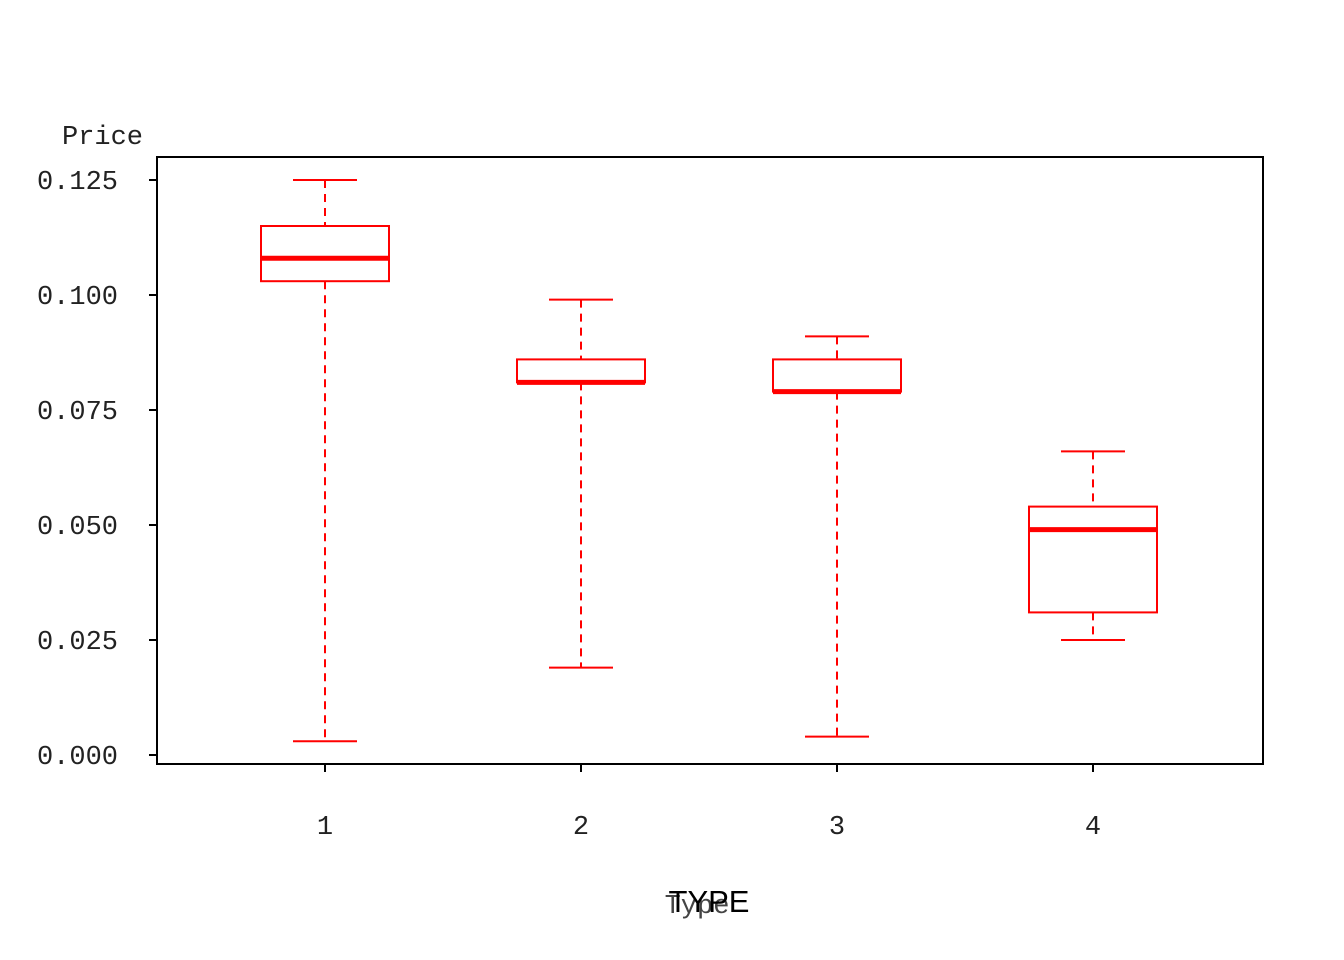 This screenshot has height=960, width=1344. Describe the element at coordinates (77, 298) in the screenshot. I see `y-tick-label: 0.100` at that location.